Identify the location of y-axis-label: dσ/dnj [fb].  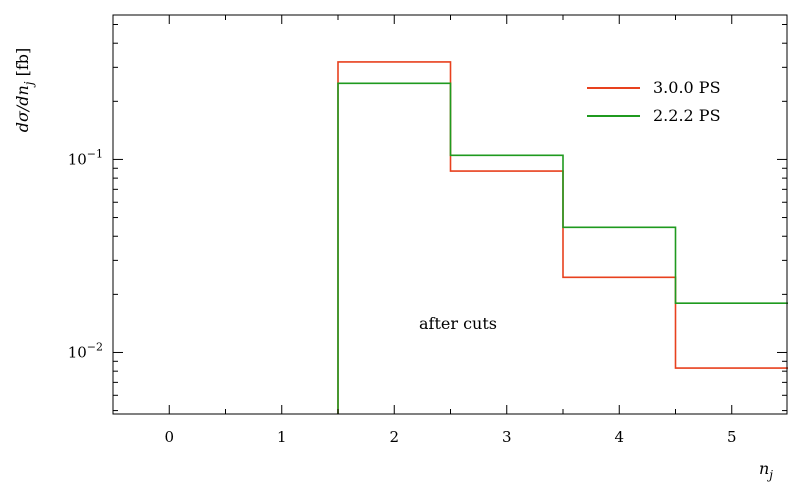
(24, 90).